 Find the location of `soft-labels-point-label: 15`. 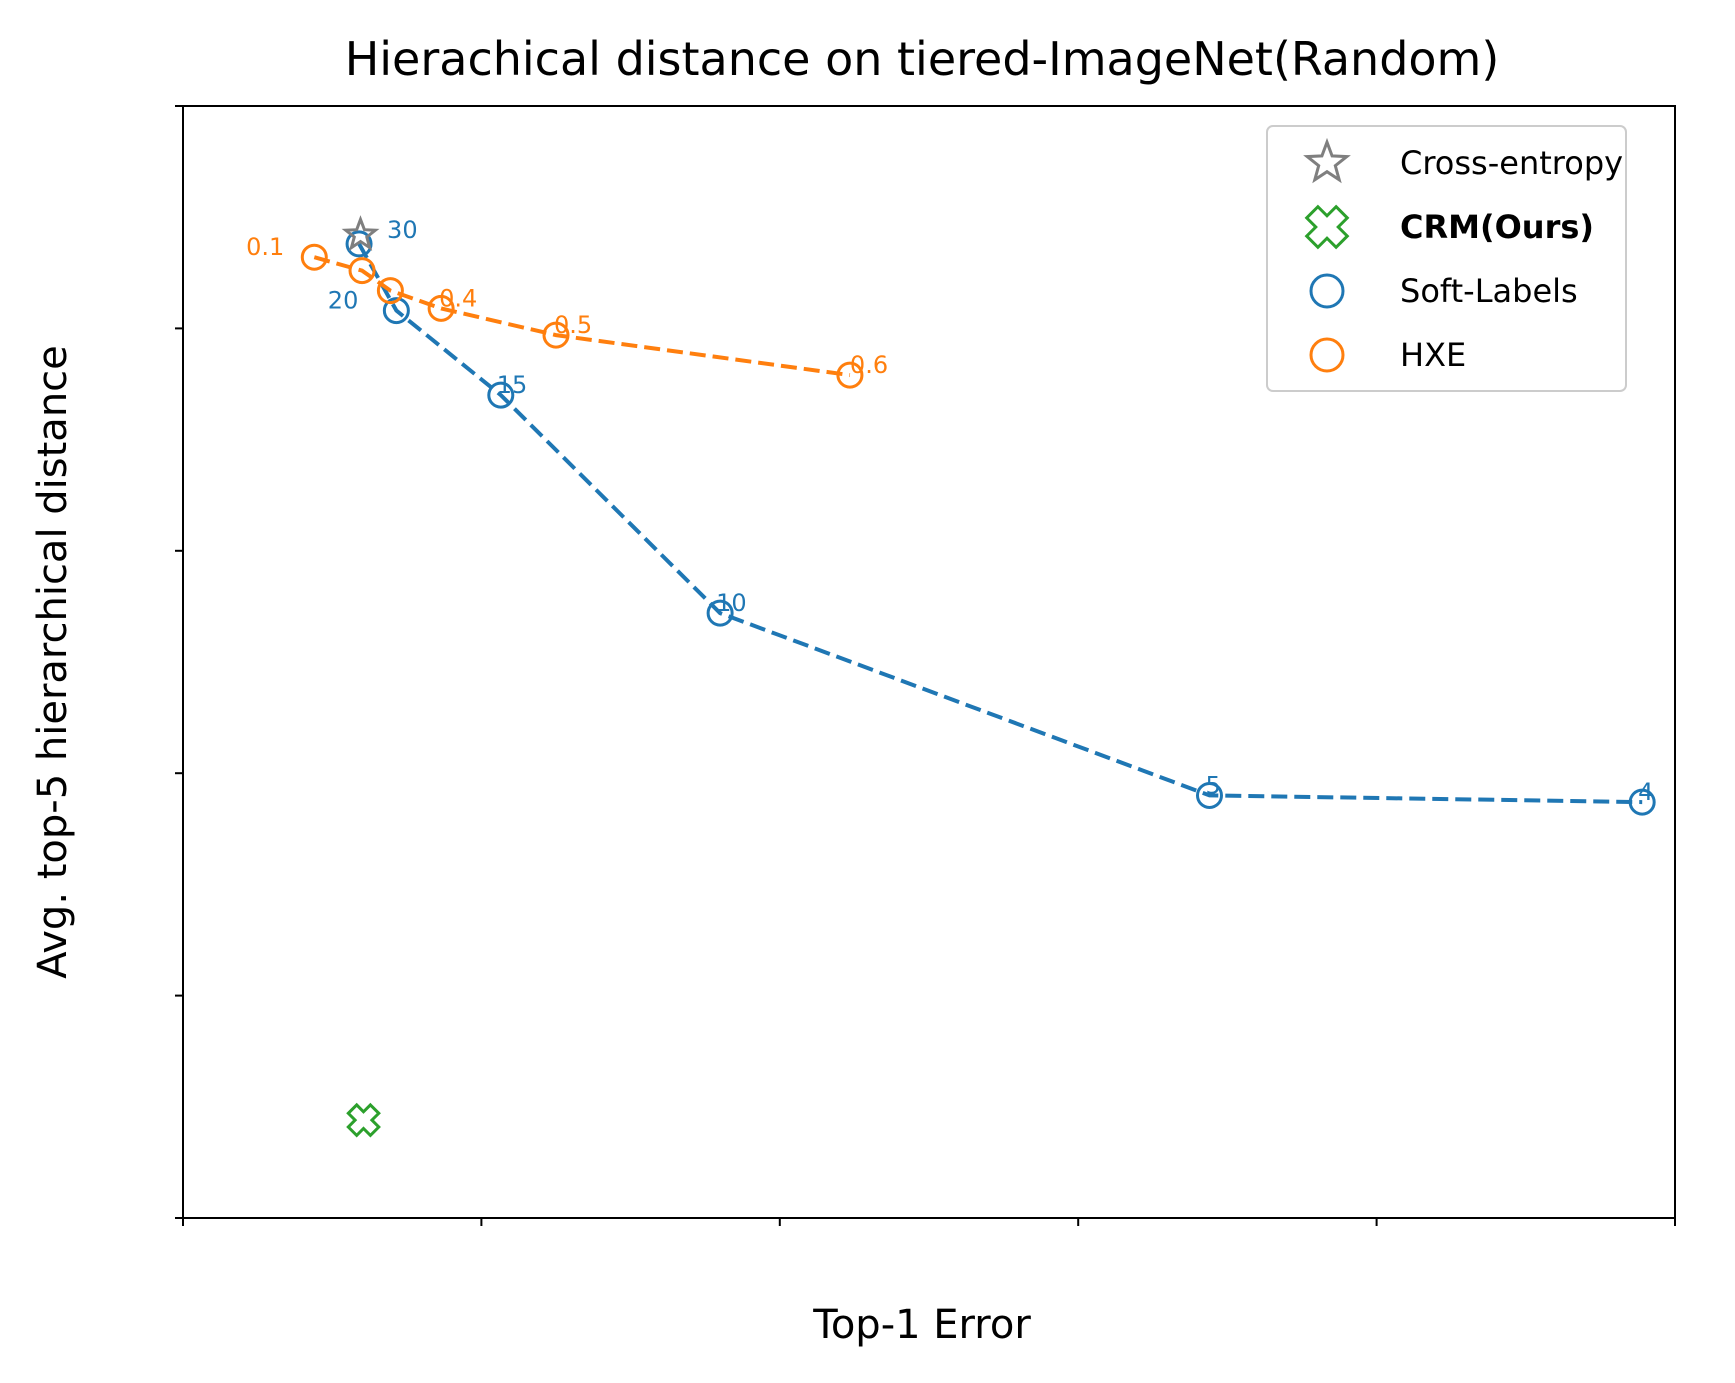

soft-labels-point-label: 15 is located at coordinates (512, 385).